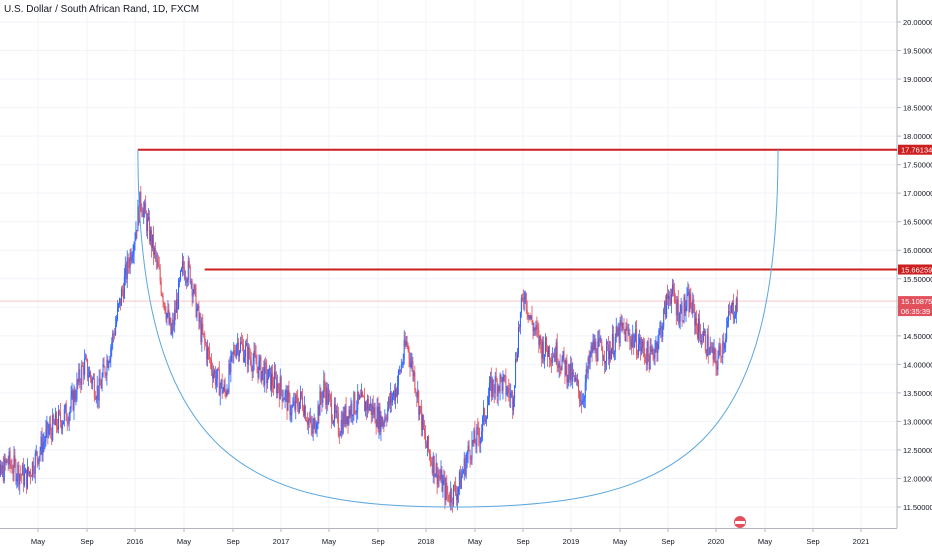 This screenshot has width=932, height=555. What do you see at coordinates (812, 541) in the screenshot?
I see `x-tick-label: Sep` at bounding box center [812, 541].